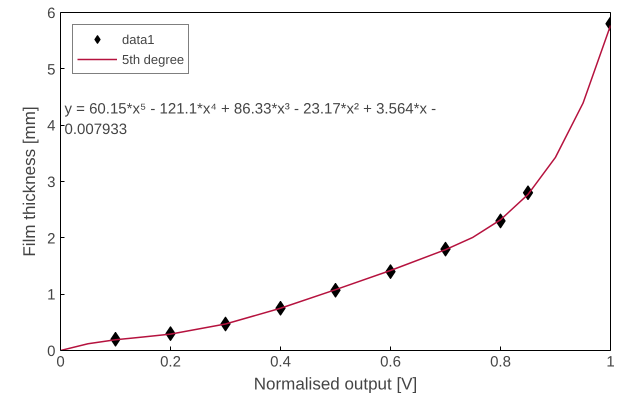 The height and width of the screenshot is (405, 622). I want to click on x-tick-label: 0.4, so click(280, 362).